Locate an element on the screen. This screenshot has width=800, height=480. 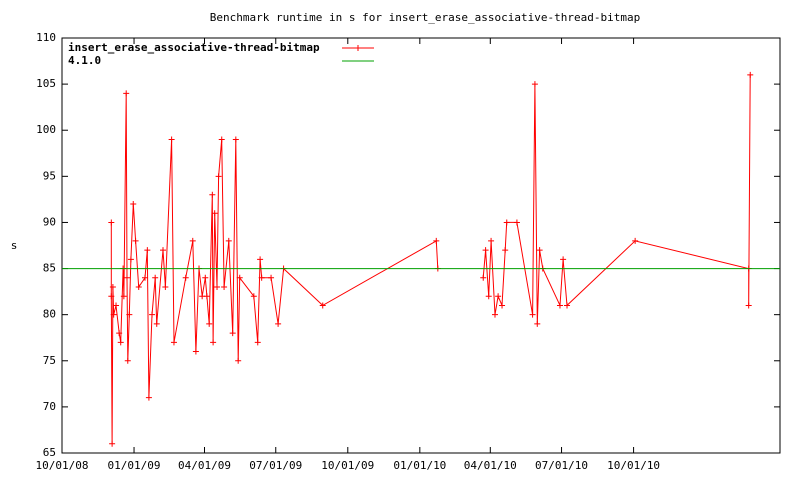
x-tick-label: 01/01/09 is located at coordinates (134, 465).